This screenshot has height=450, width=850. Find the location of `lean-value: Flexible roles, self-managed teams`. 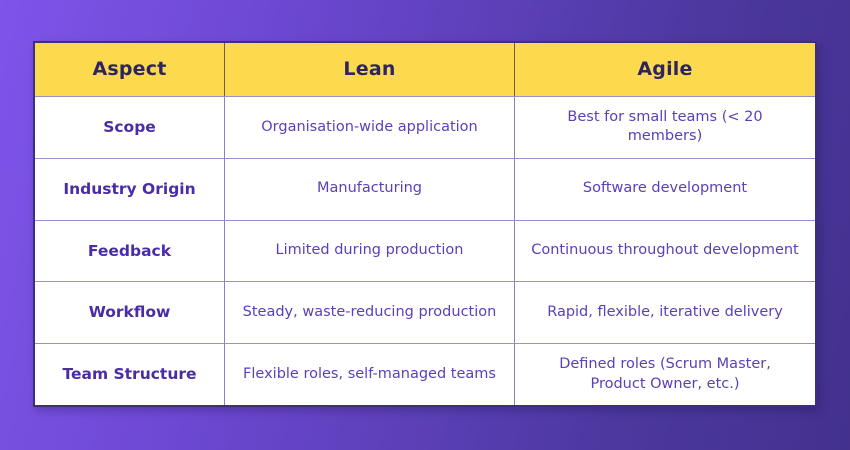

lean-value: Flexible roles, self-managed teams is located at coordinates (369, 373).